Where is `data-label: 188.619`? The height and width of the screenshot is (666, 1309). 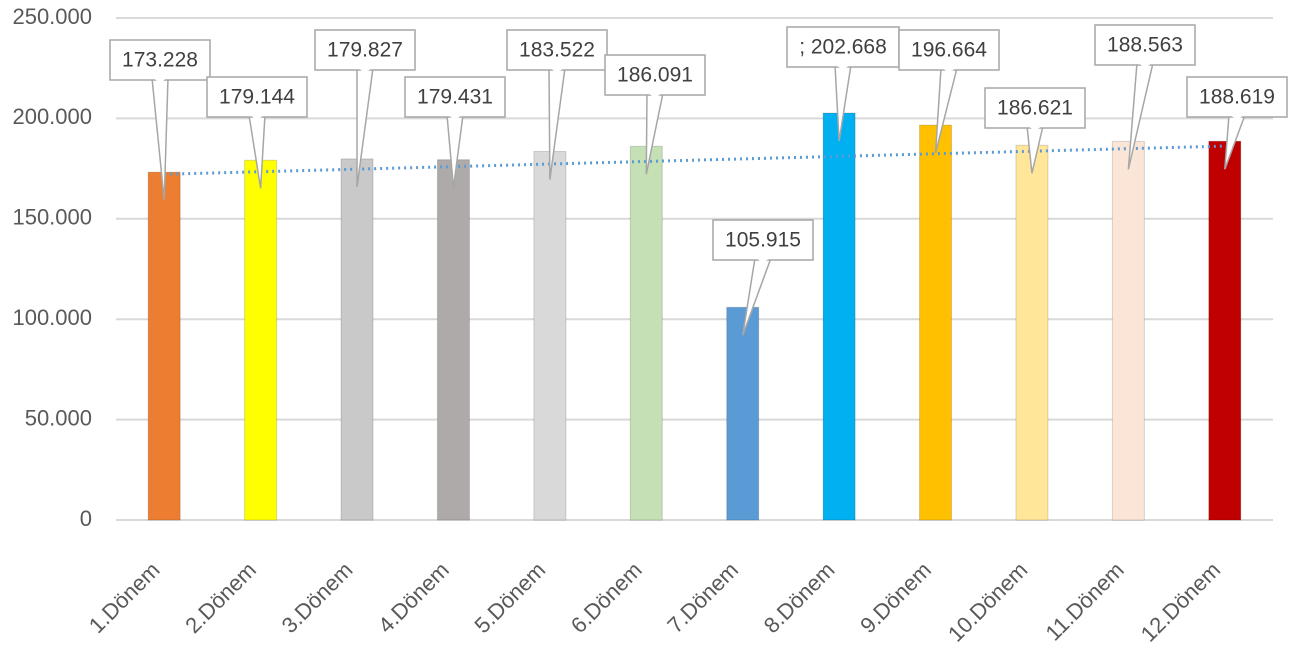 data-label: 188.619 is located at coordinates (1237, 97).